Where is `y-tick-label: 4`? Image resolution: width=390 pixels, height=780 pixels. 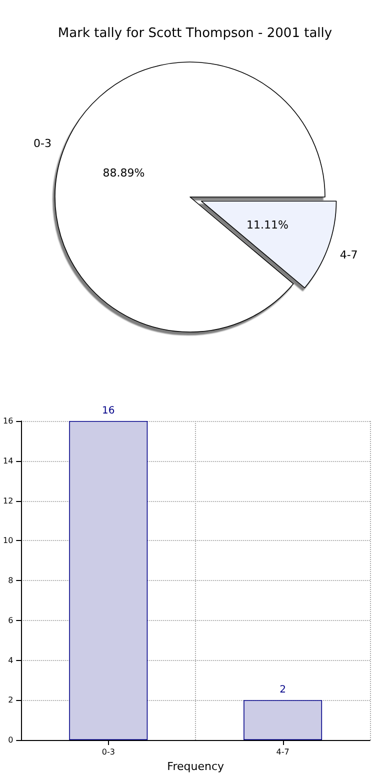
y-tick-label: 4 is located at coordinates (11, 660).